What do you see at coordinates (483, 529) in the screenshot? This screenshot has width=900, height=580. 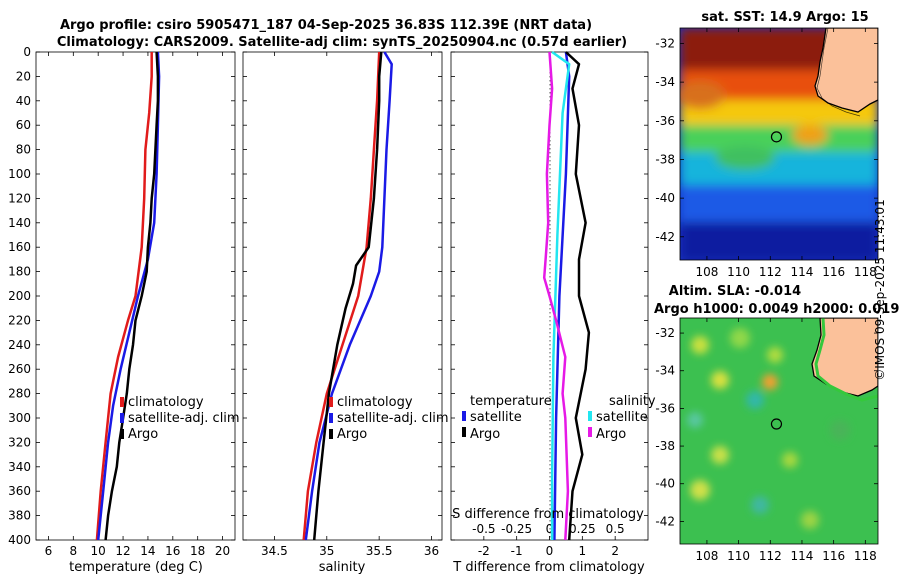 I see `s-tick-label: -0.5` at bounding box center [483, 529].